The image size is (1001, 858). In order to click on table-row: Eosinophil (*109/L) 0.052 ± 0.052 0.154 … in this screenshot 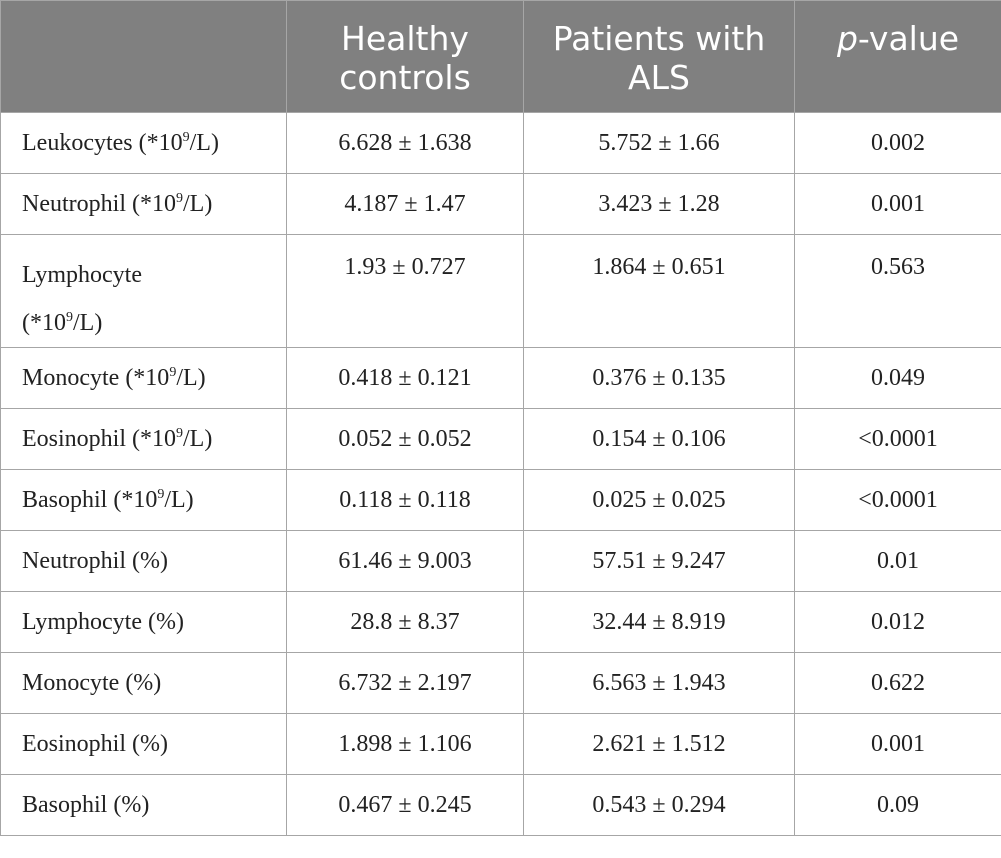, I will do `click(500, 439)`.